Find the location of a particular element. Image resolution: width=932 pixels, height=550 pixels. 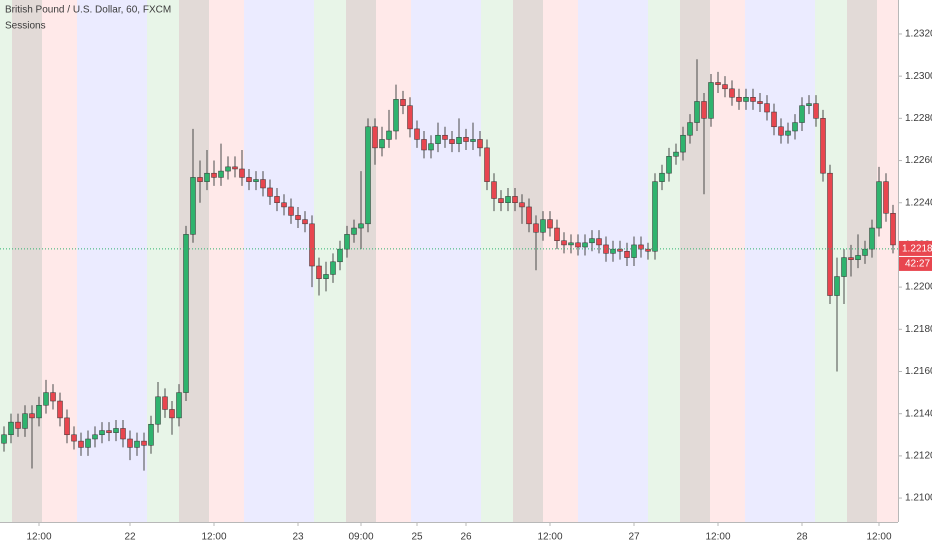

last-price-label: 1.22181 is located at coordinates (917, 249).